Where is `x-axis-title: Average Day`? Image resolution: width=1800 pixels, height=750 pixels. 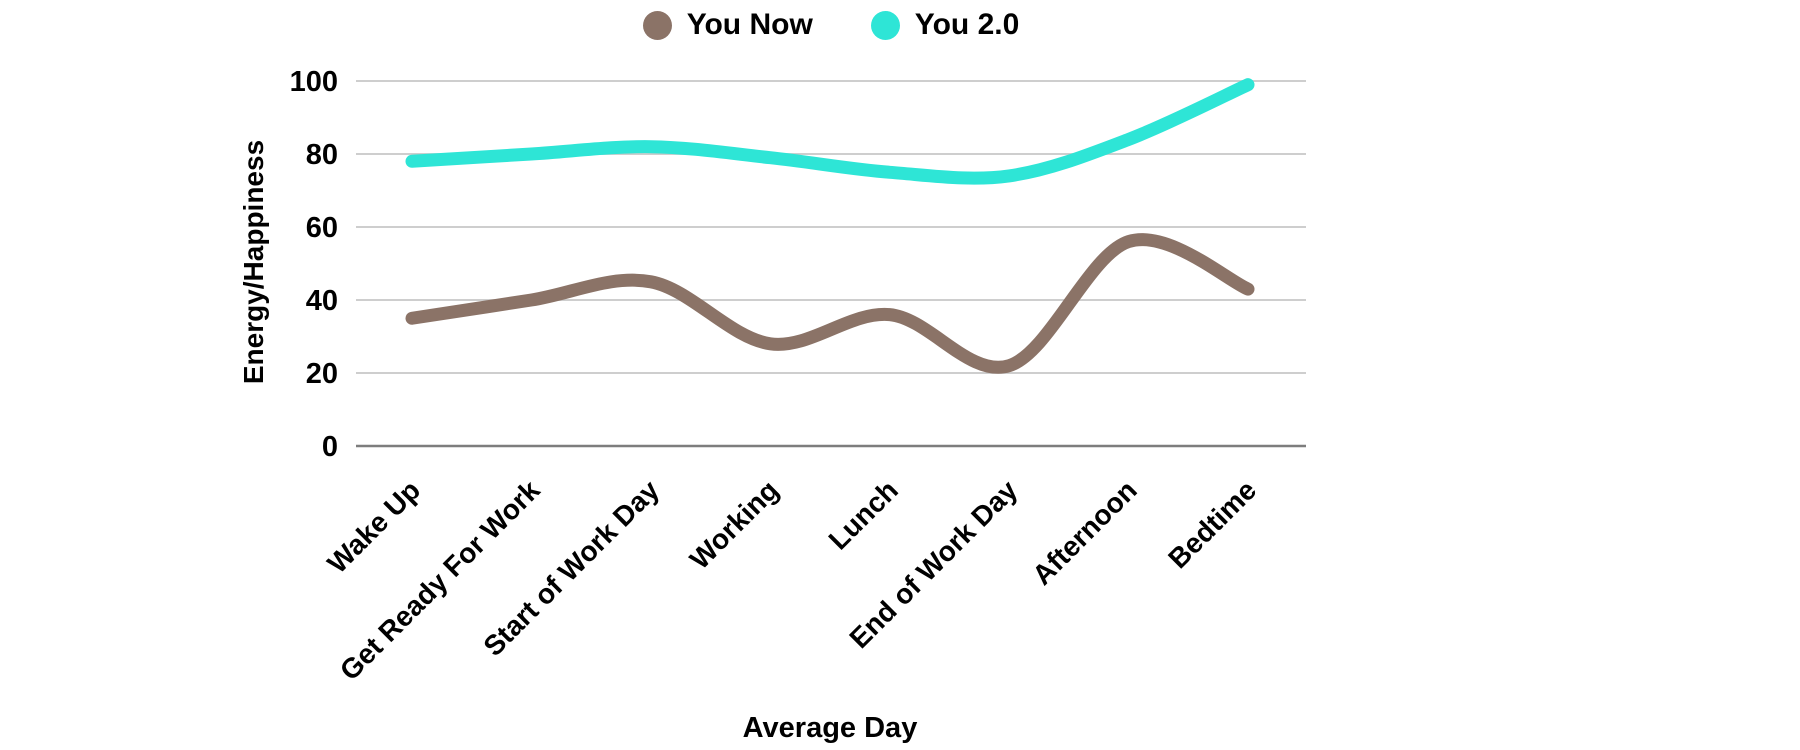 x-axis-title: Average Day is located at coordinates (830, 728).